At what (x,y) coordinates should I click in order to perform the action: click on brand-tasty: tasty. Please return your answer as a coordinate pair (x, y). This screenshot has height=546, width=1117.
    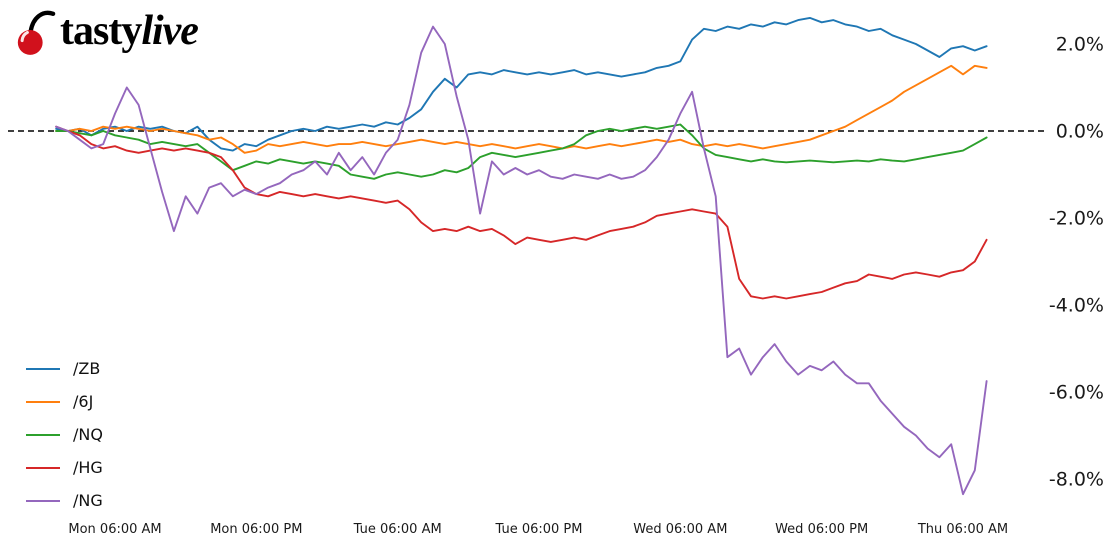
    Looking at the image, I should click on (101, 31).